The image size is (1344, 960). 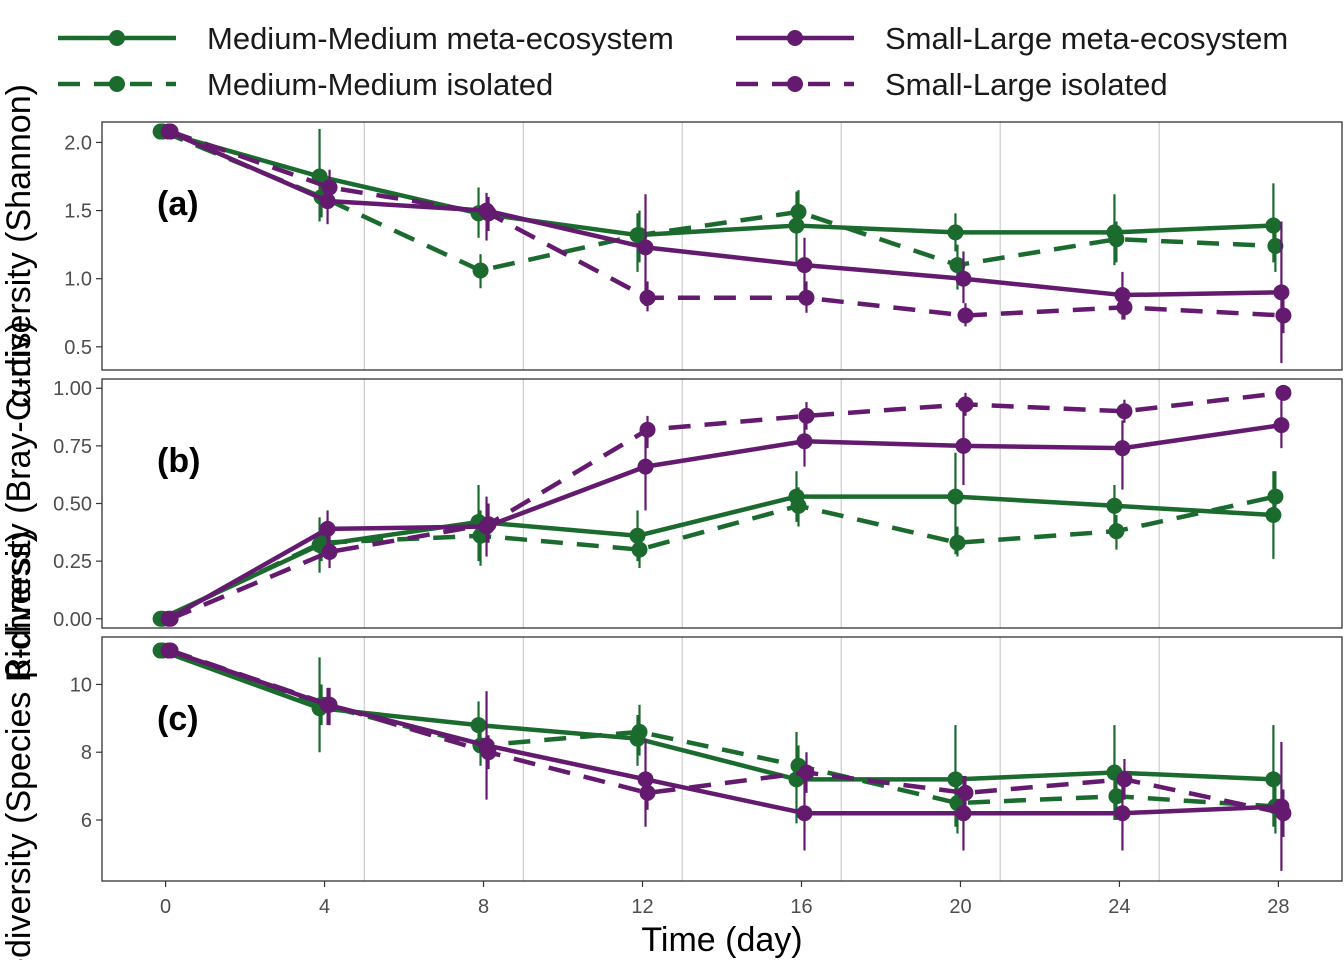 I want to click on y-tick-label: 0.5, so click(x=78, y=348).